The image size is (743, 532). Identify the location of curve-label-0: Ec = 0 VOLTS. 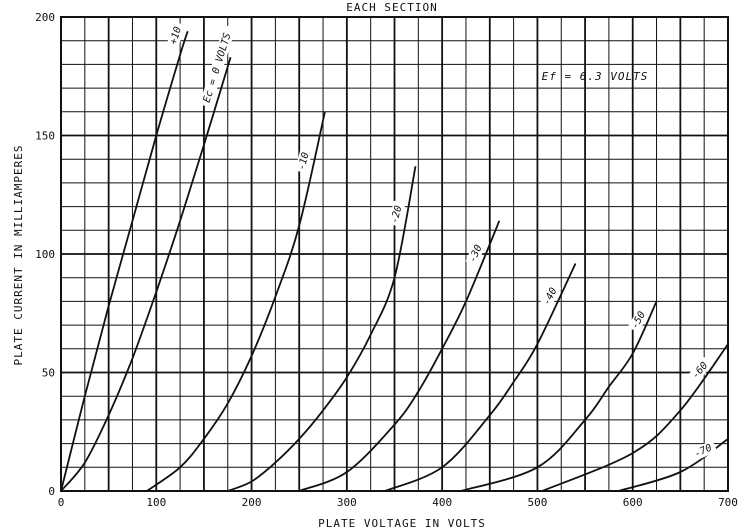
(218, 68).